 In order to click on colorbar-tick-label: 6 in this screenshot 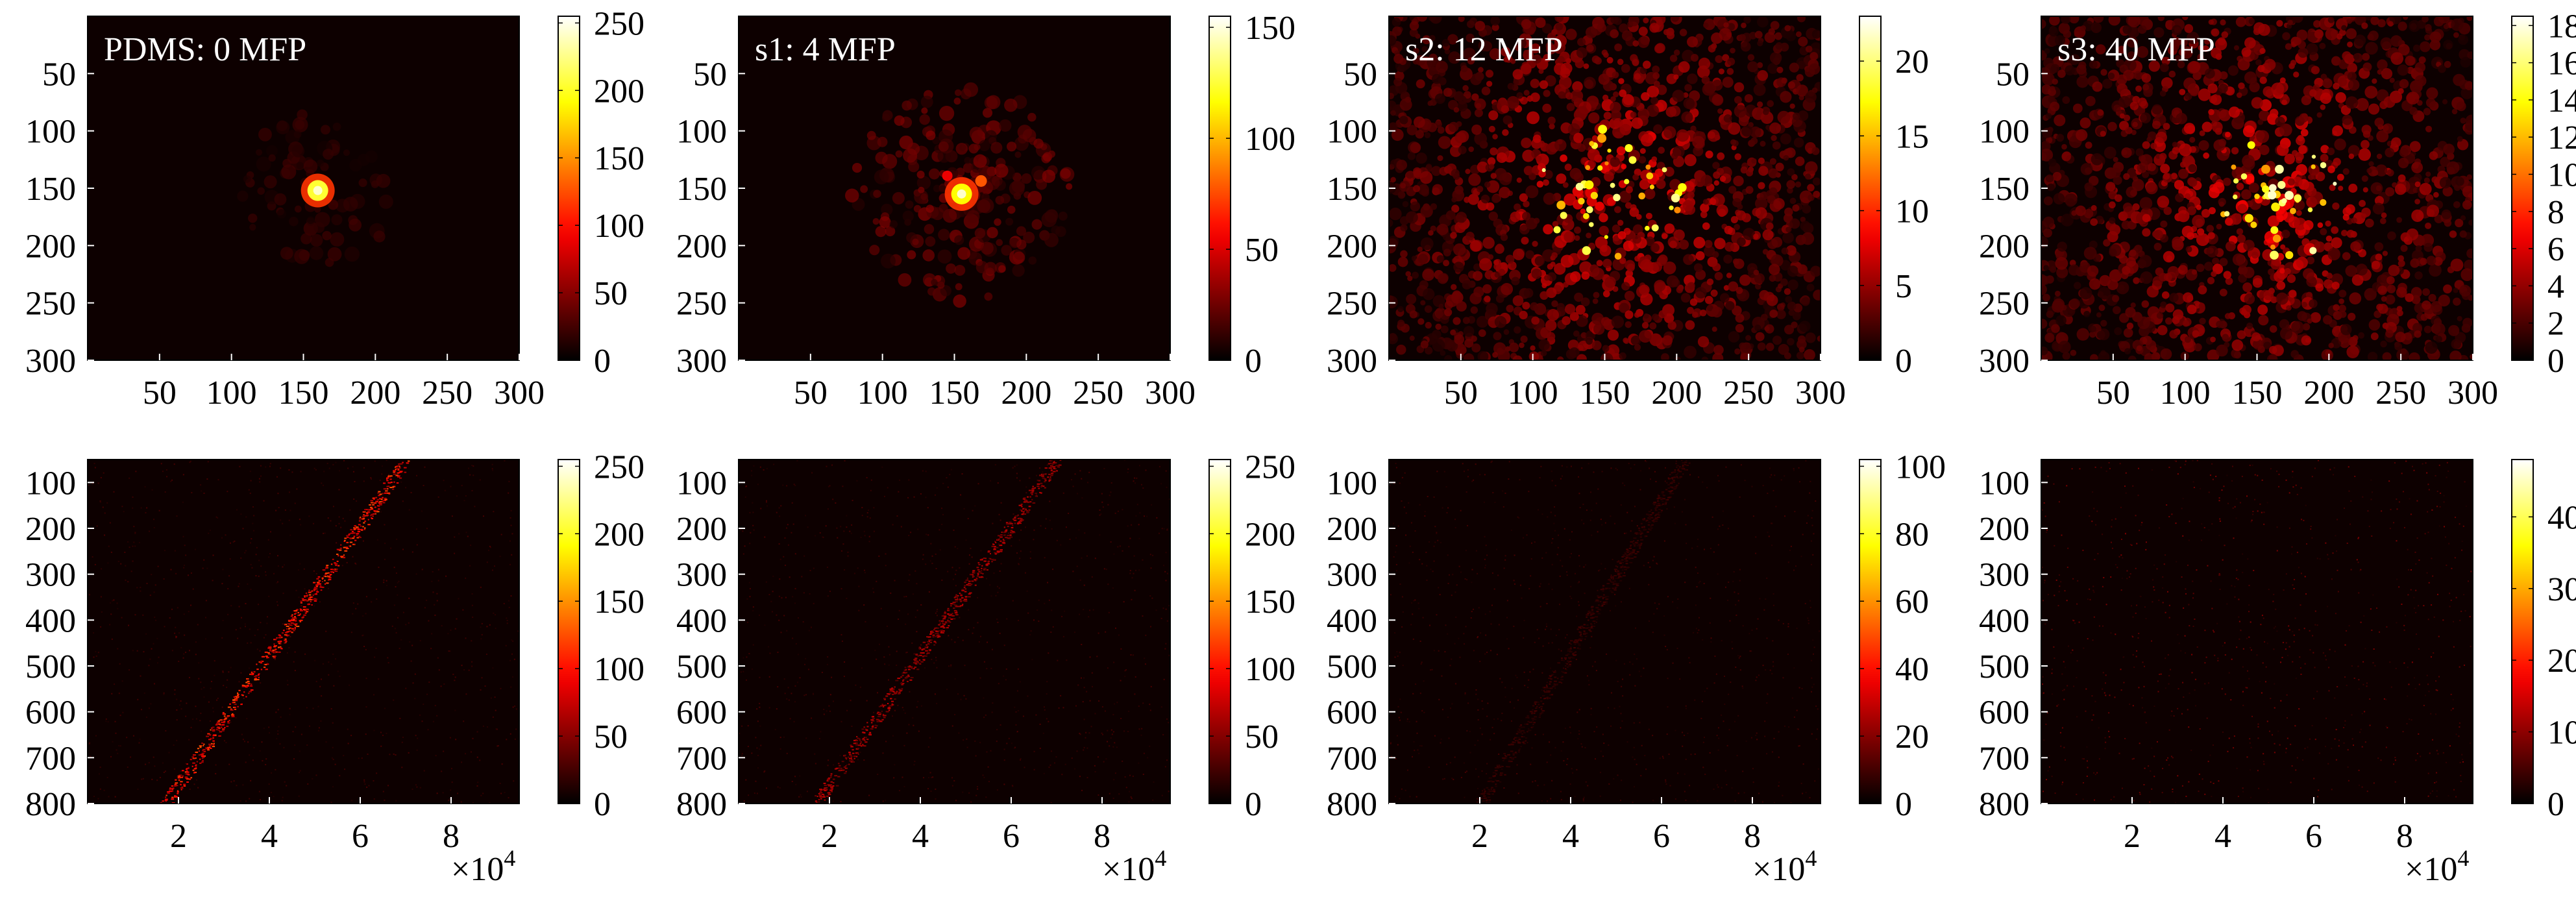, I will do `click(2555, 249)`.